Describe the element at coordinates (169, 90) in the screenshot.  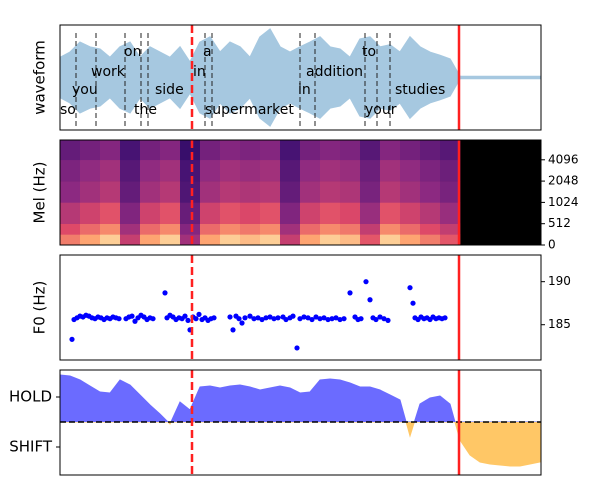
I see `word-label: side` at that location.